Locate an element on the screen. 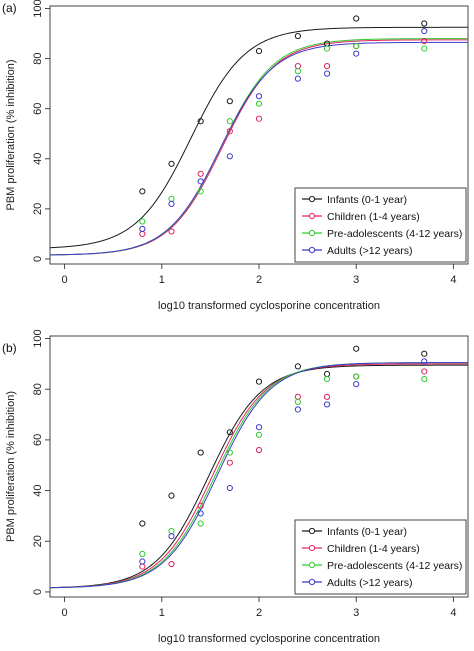 Image resolution: width=474 pixels, height=651 pixels. panel-label: (b) is located at coordinates (9, 348).